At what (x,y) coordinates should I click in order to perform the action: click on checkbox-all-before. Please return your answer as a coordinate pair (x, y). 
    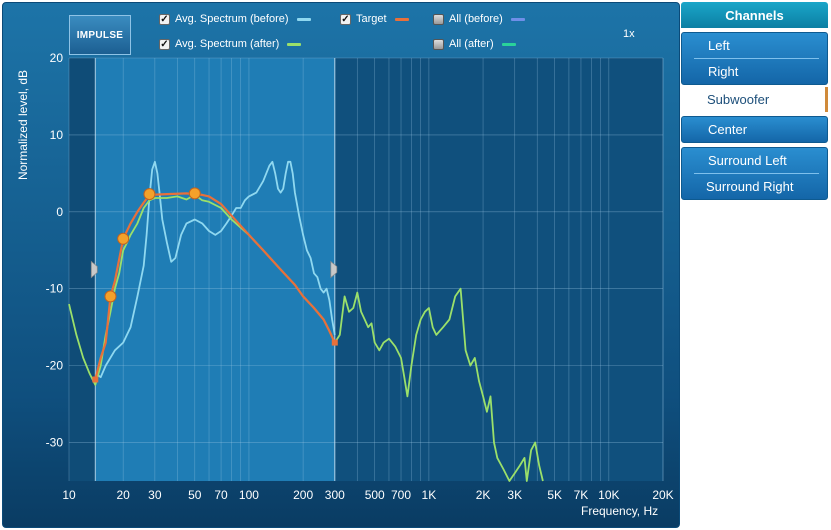
    Looking at the image, I should click on (438, 19).